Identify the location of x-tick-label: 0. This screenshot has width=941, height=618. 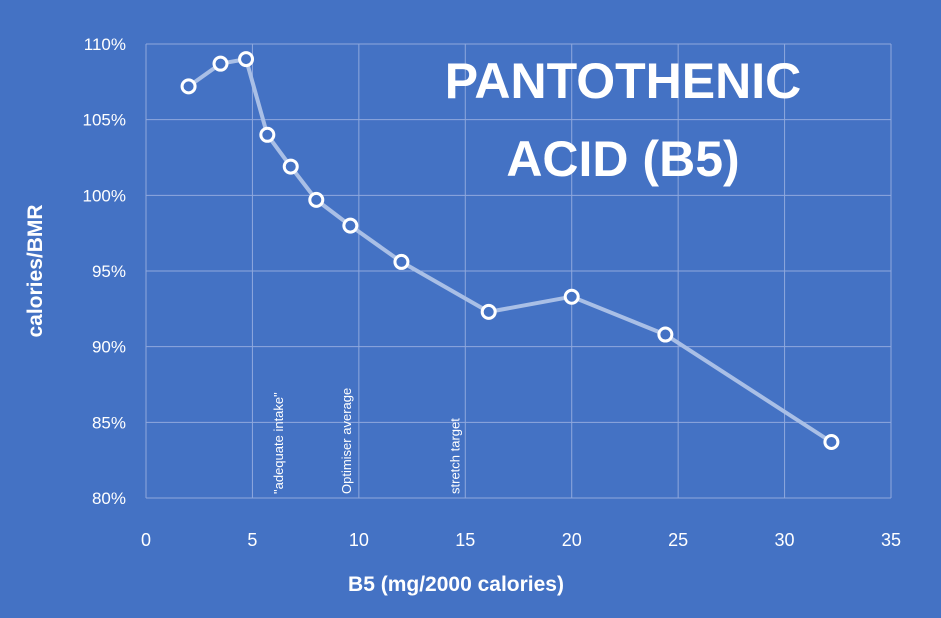
(146, 540).